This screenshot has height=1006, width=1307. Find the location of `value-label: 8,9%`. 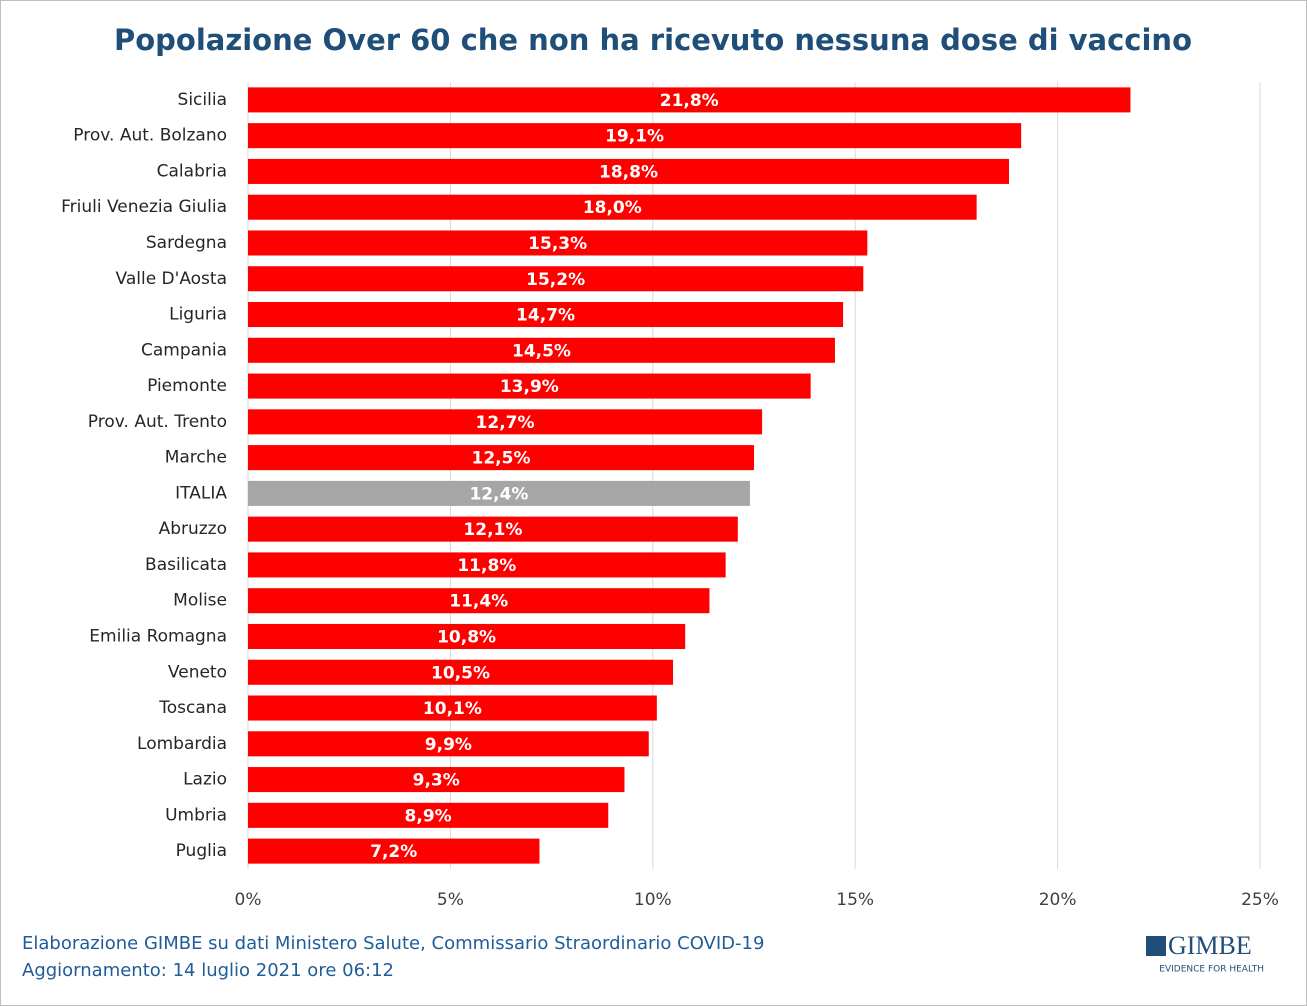

value-label: 8,9% is located at coordinates (428, 816).